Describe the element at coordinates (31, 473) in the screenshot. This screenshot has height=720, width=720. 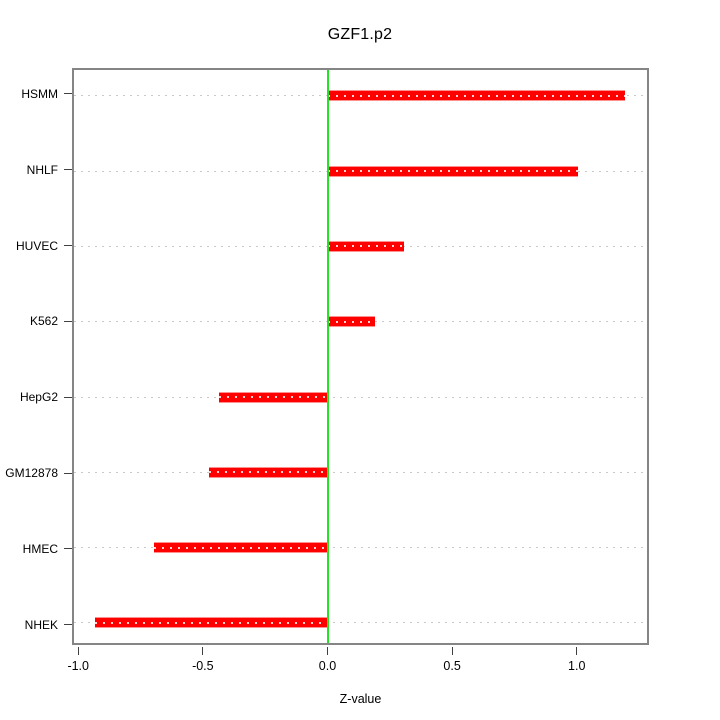
I see `y-tick-label-gm12878: GM12878` at that location.